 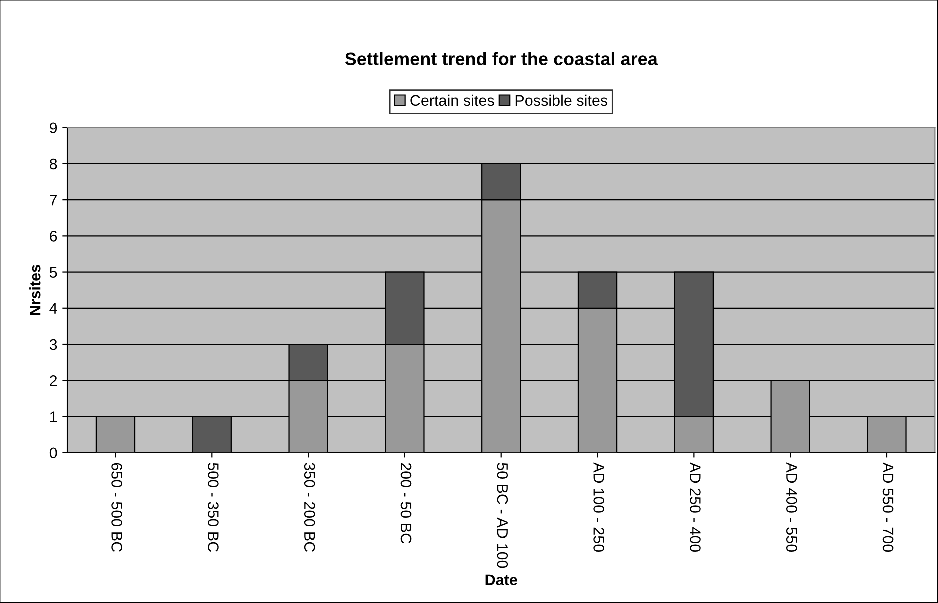 What do you see at coordinates (54, 453) in the screenshot?
I see `y-tick-label: 0` at bounding box center [54, 453].